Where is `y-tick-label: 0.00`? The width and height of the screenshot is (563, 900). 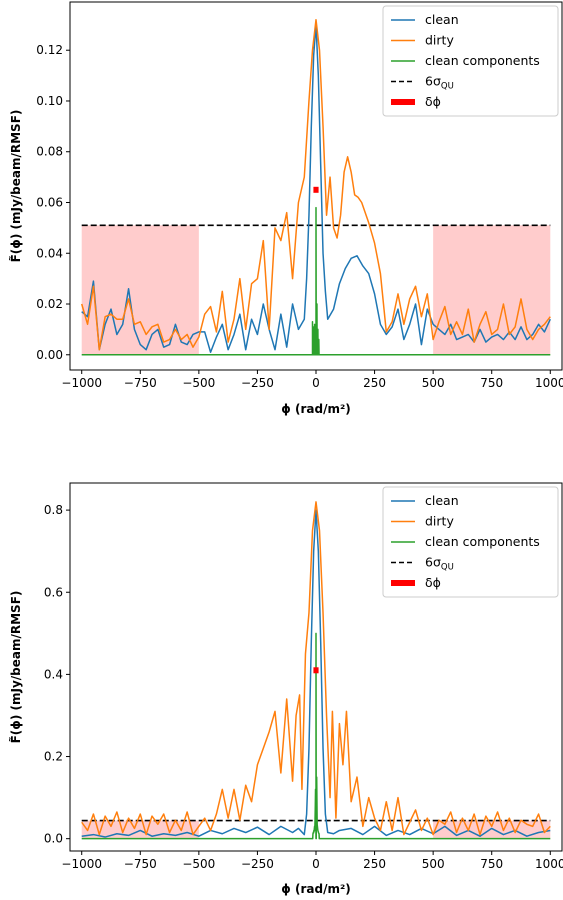
y-tick-label: 0.00 is located at coordinates (49, 355).